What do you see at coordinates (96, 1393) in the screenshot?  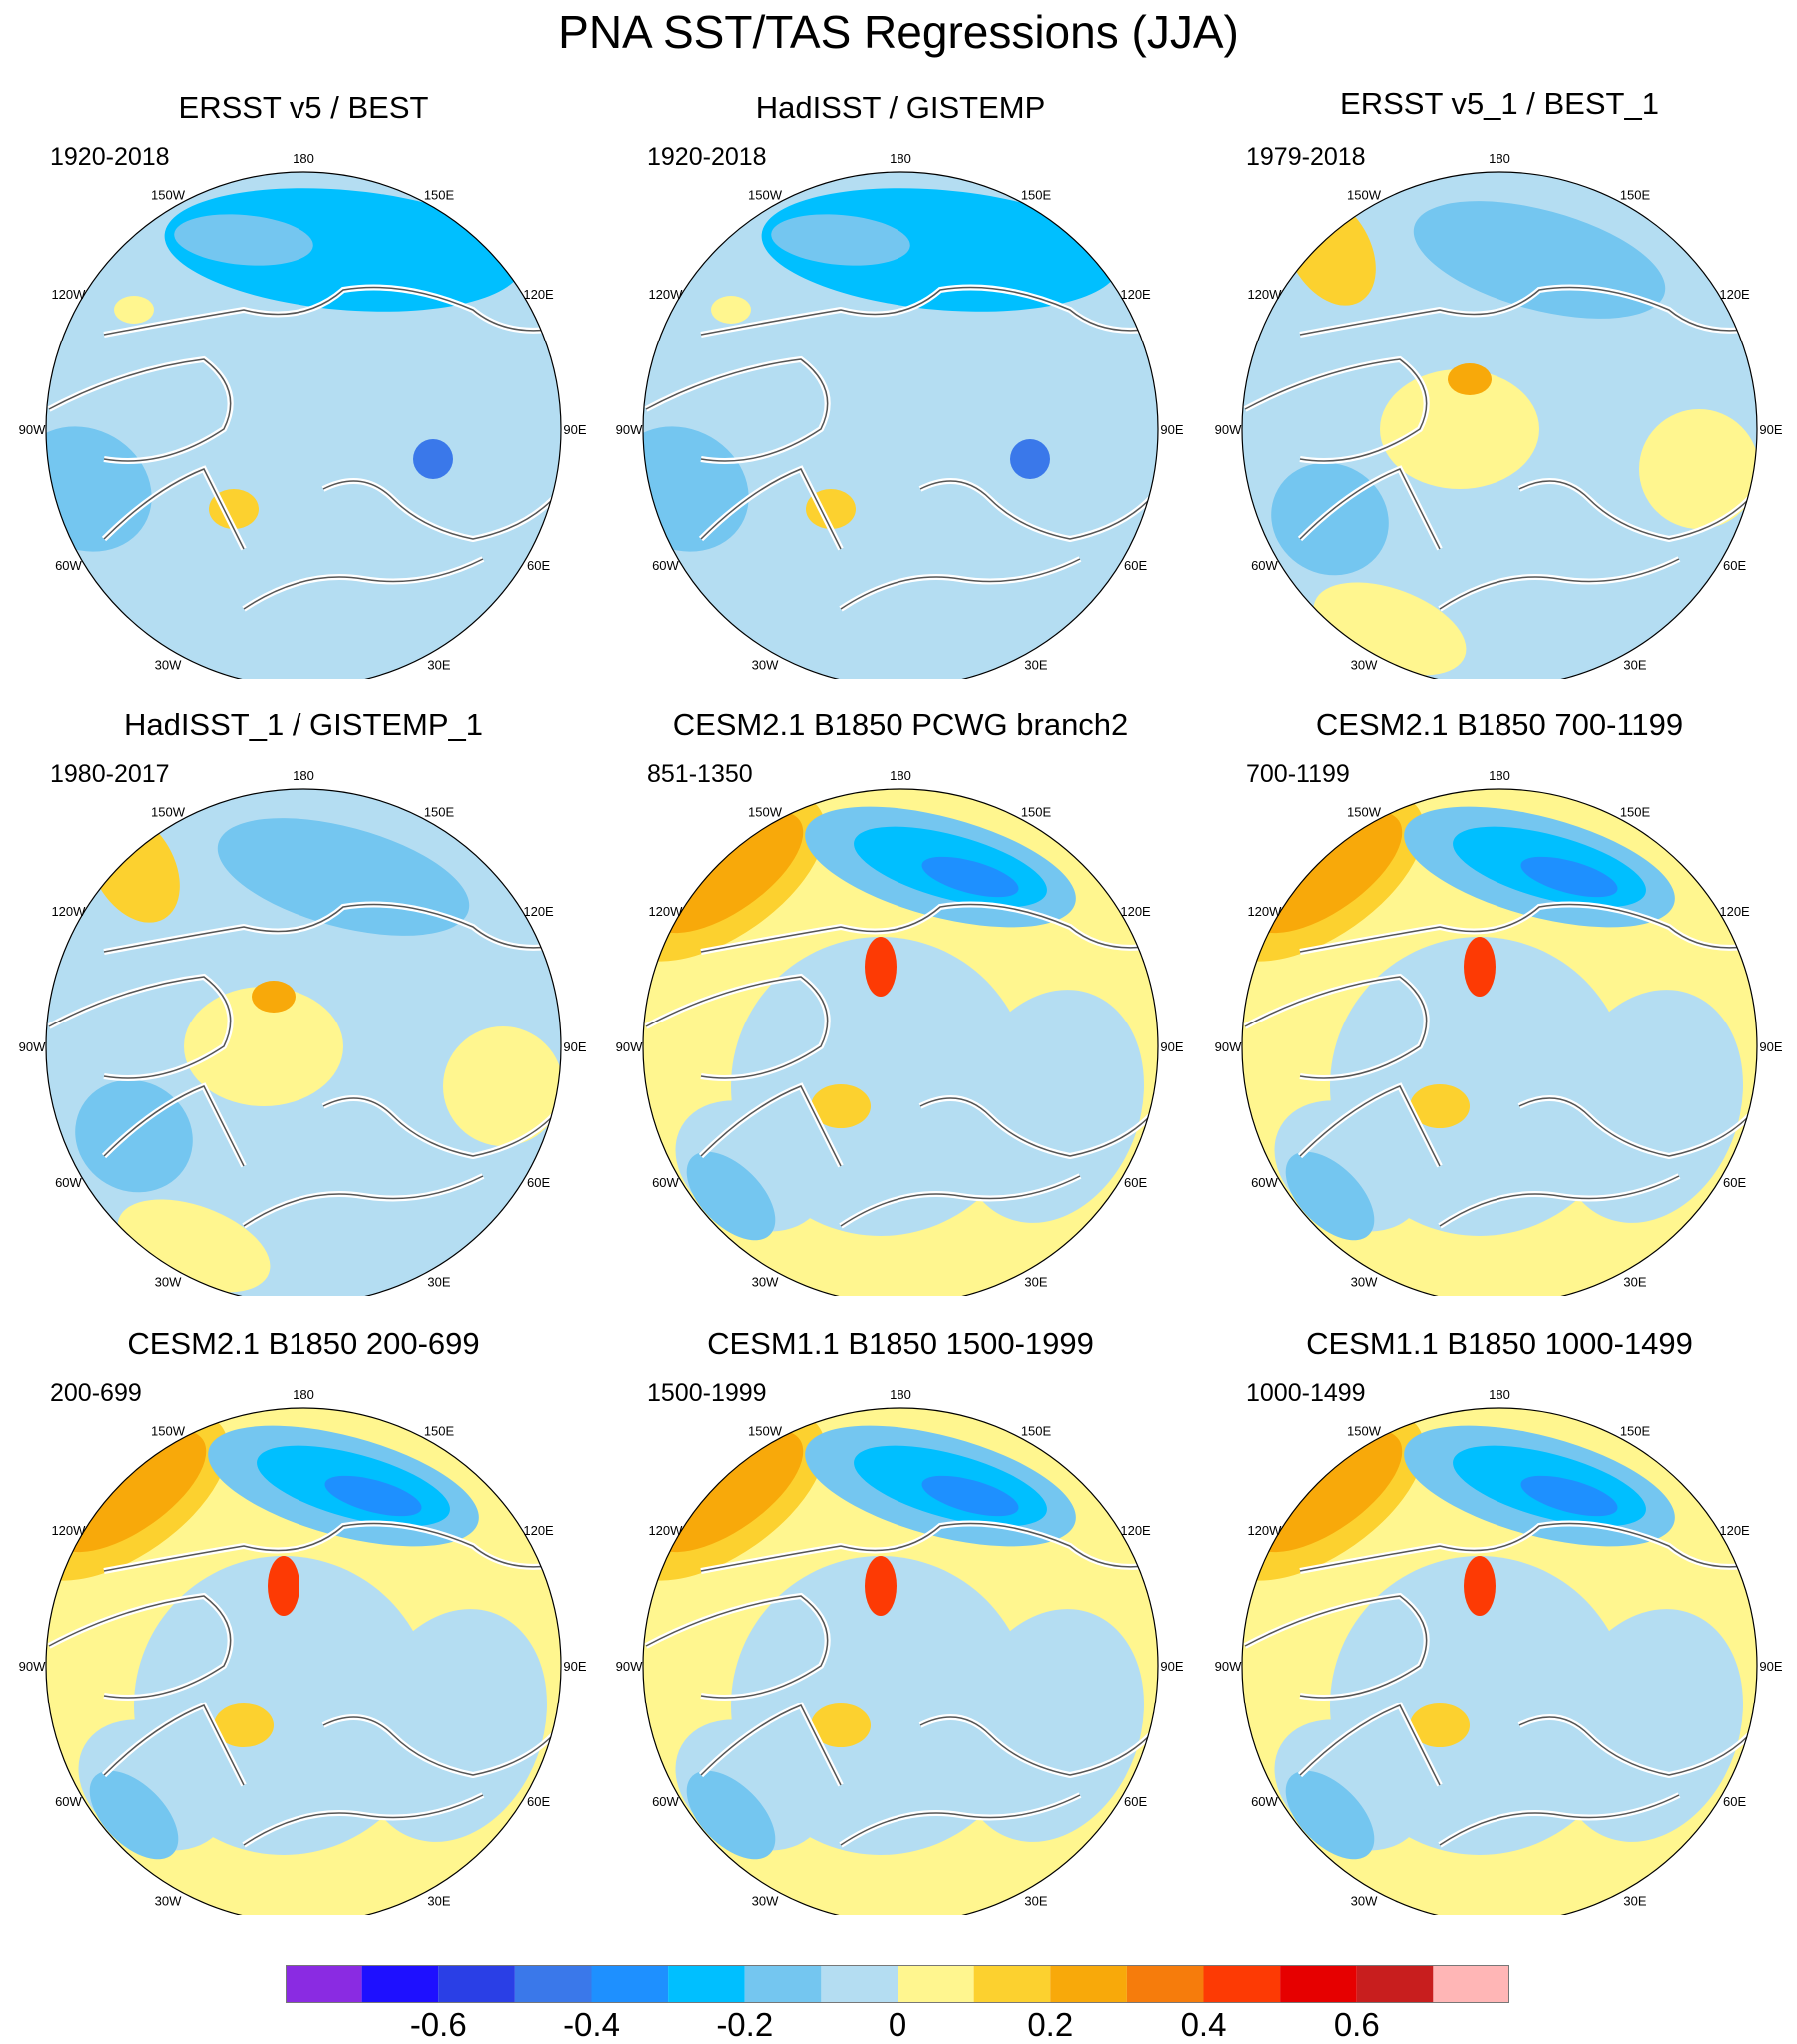 I see `period-label: 200-699` at bounding box center [96, 1393].